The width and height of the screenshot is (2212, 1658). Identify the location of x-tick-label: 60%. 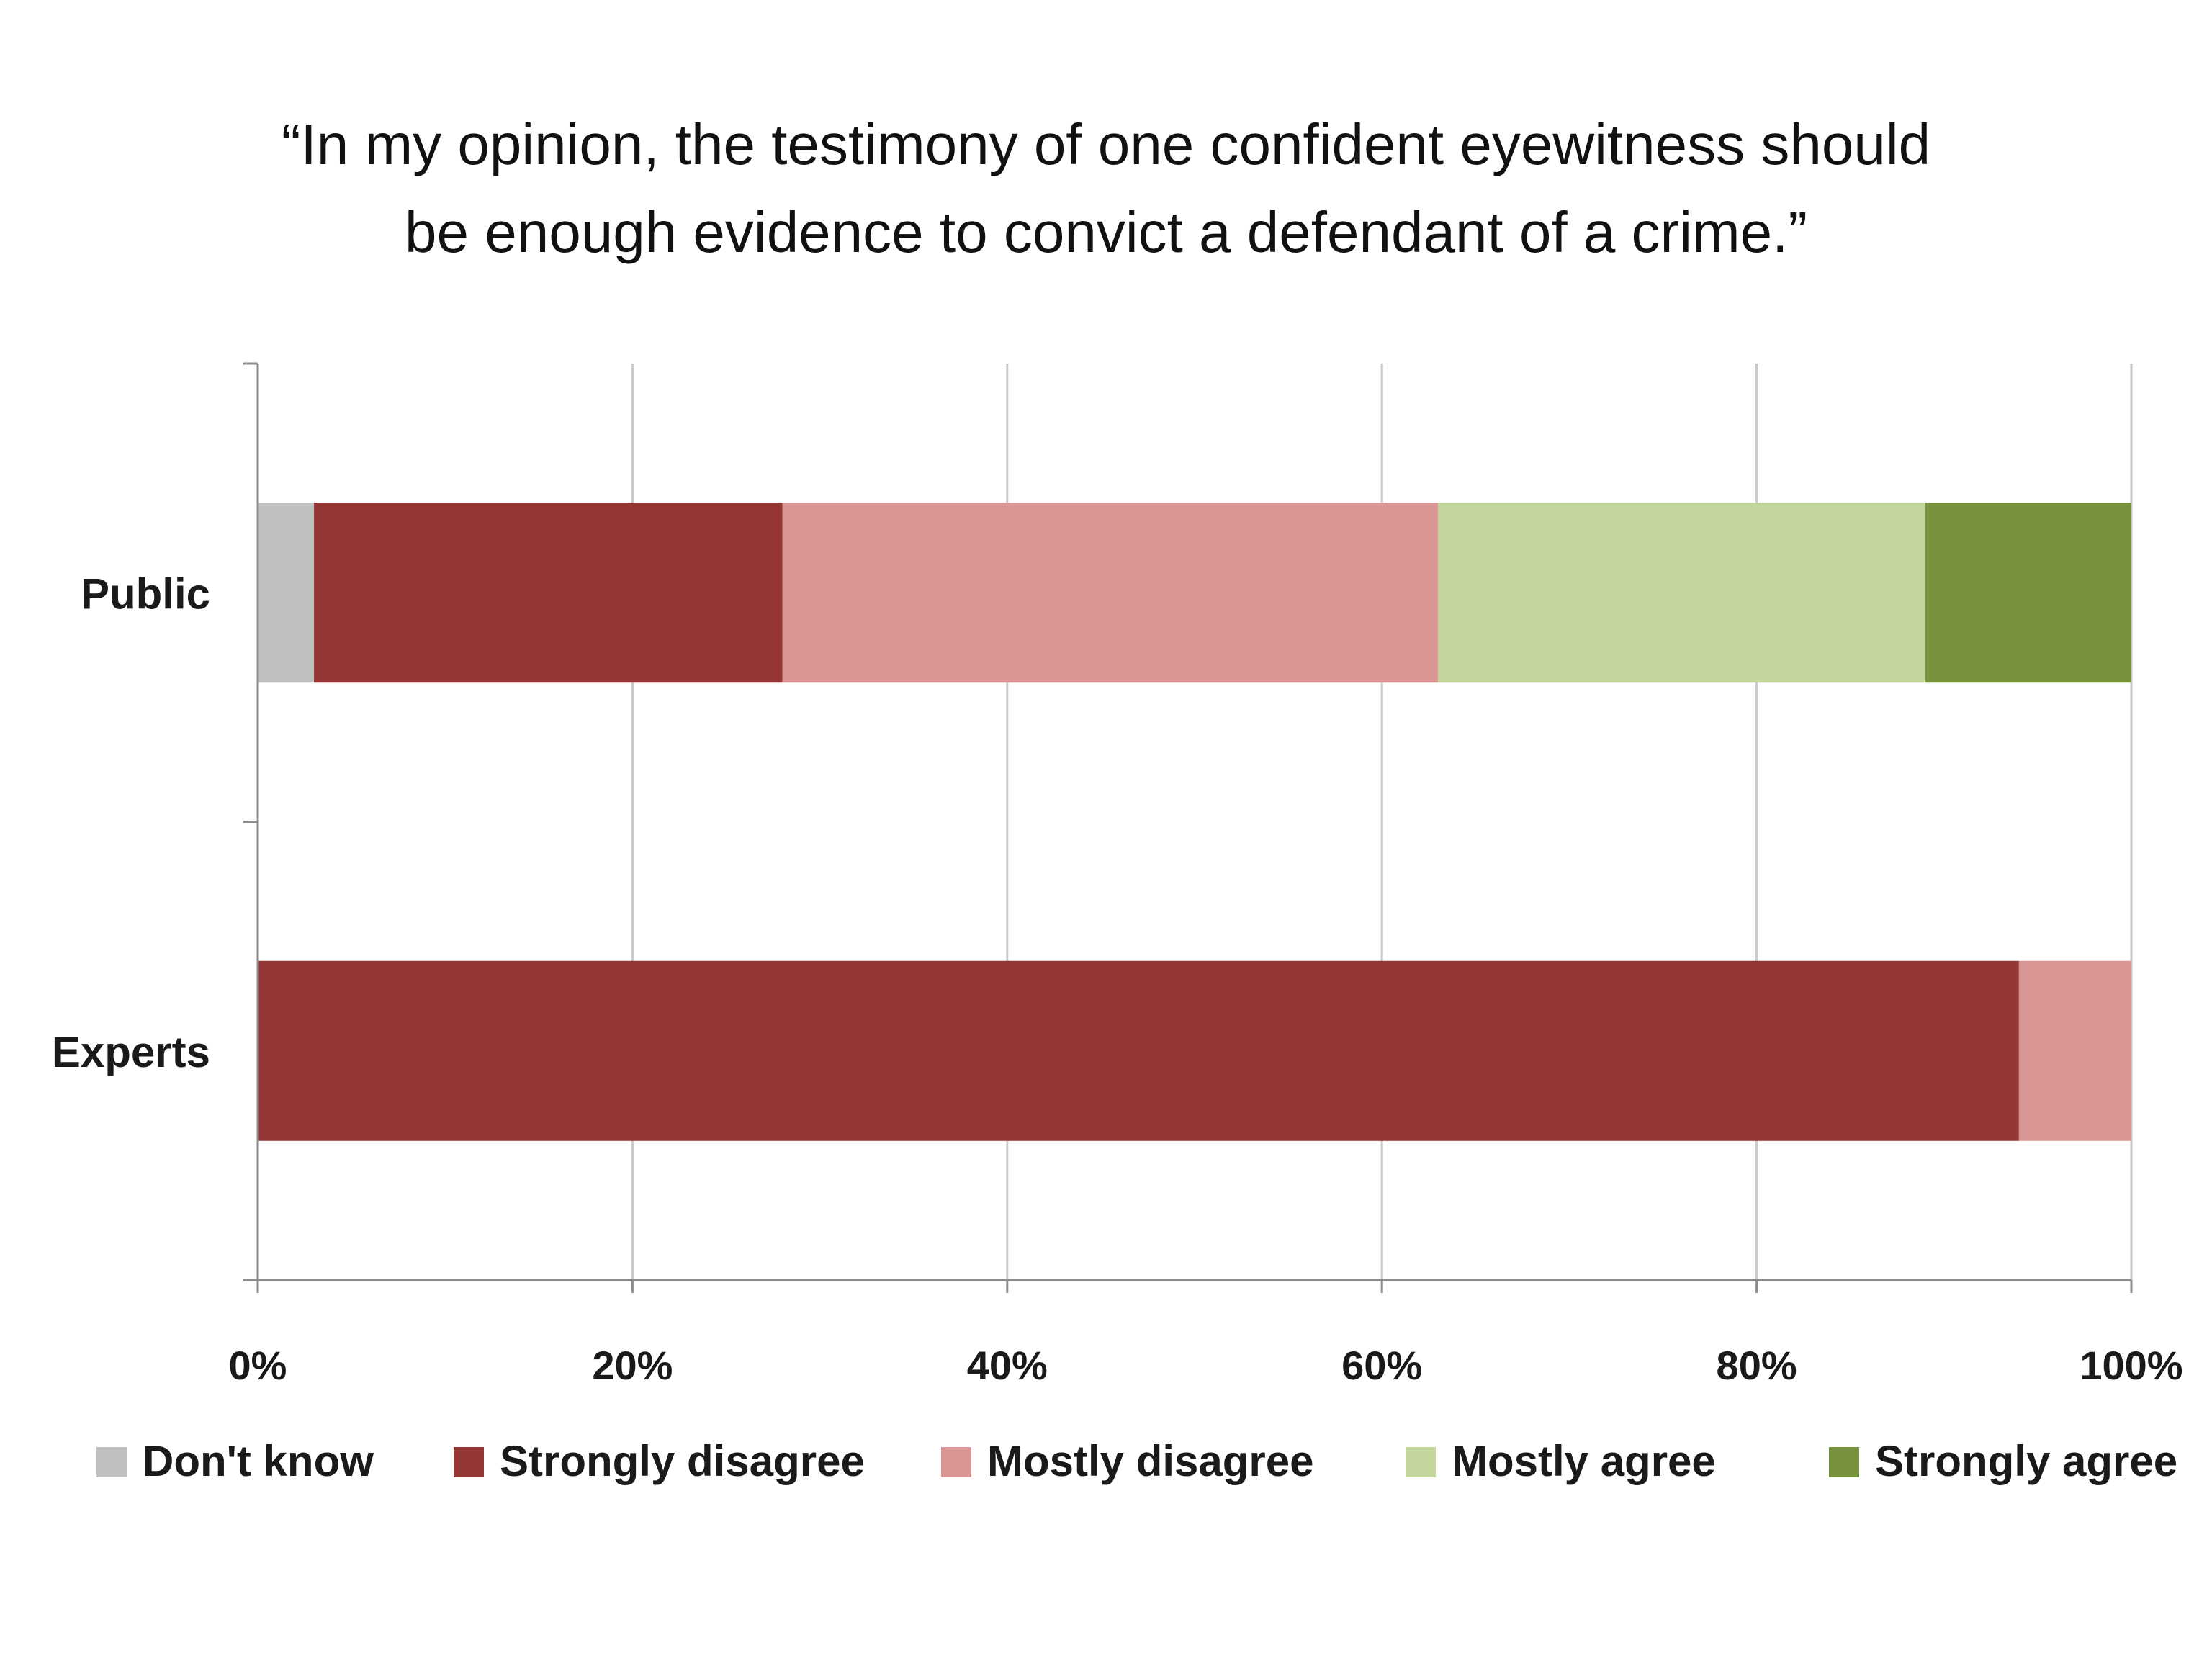
(1381, 1365).